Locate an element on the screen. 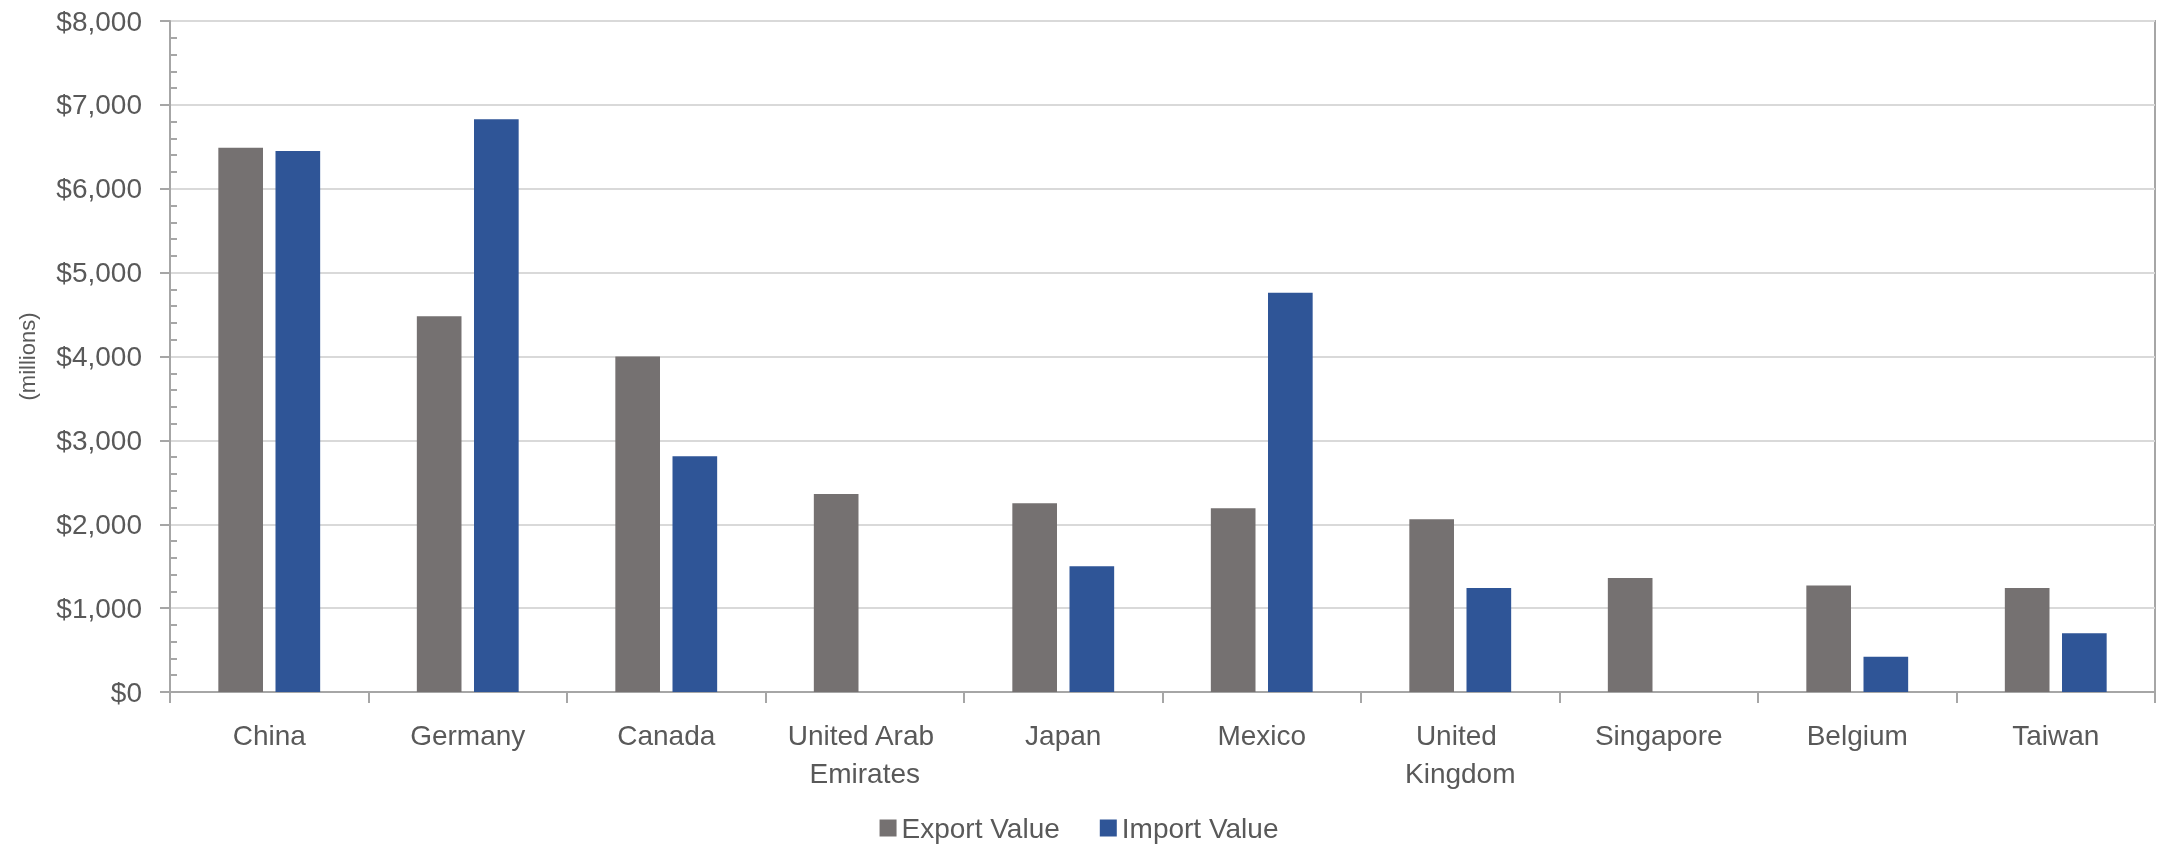 The height and width of the screenshot is (851, 2158). x-tick-label: Canada is located at coordinates (666, 735).